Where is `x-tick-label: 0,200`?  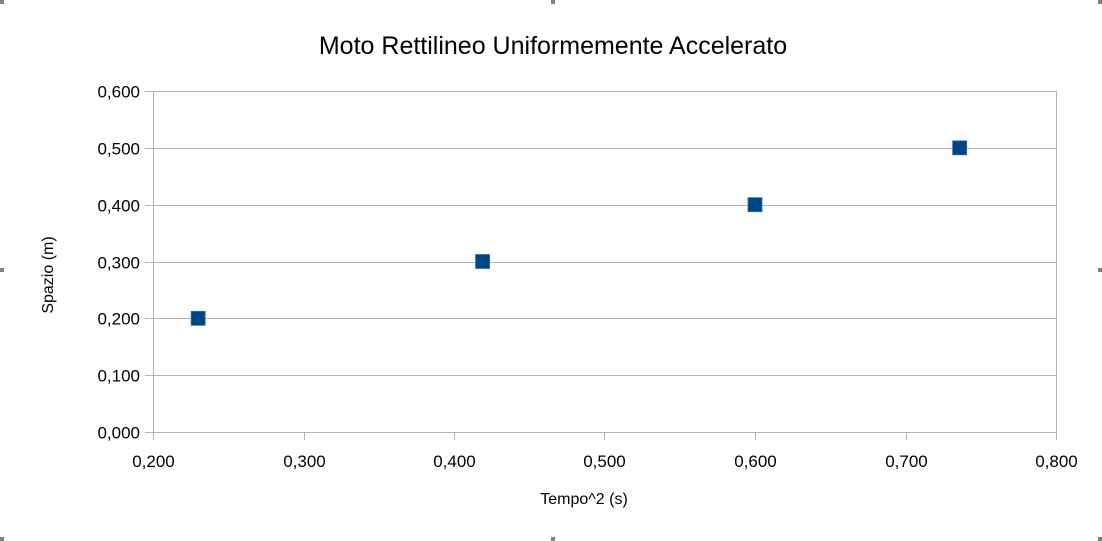
x-tick-label: 0,200 is located at coordinates (153, 461).